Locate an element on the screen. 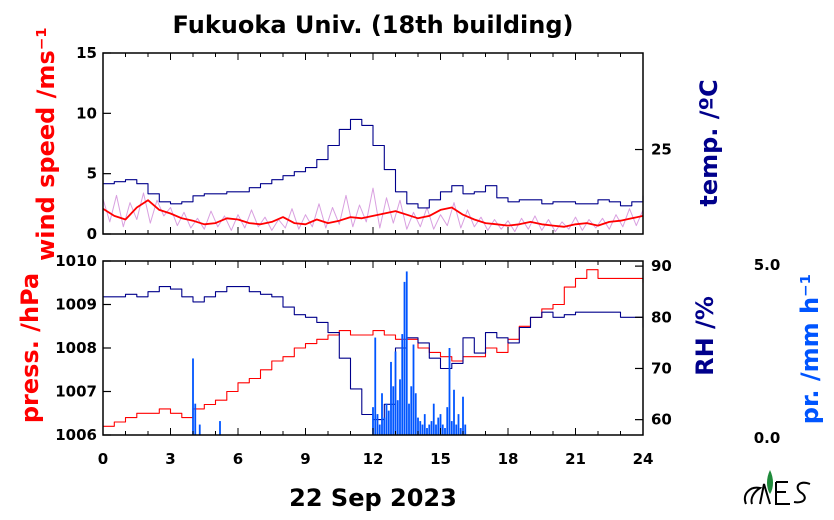 The height and width of the screenshot is (520, 834). fukuoka-univ-logo is located at coordinates (777, 487).